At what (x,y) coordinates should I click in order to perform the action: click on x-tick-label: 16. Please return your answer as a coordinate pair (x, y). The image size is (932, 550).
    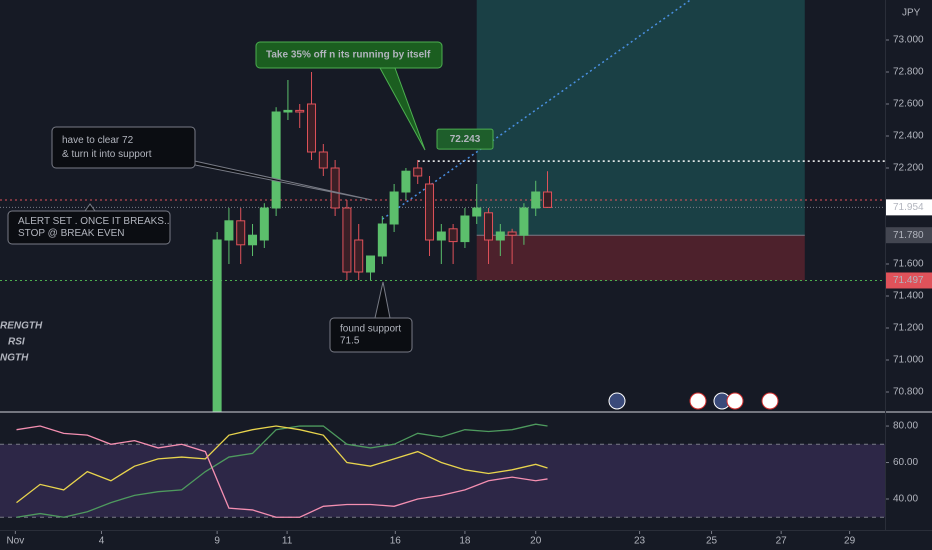
    Looking at the image, I should click on (396, 541).